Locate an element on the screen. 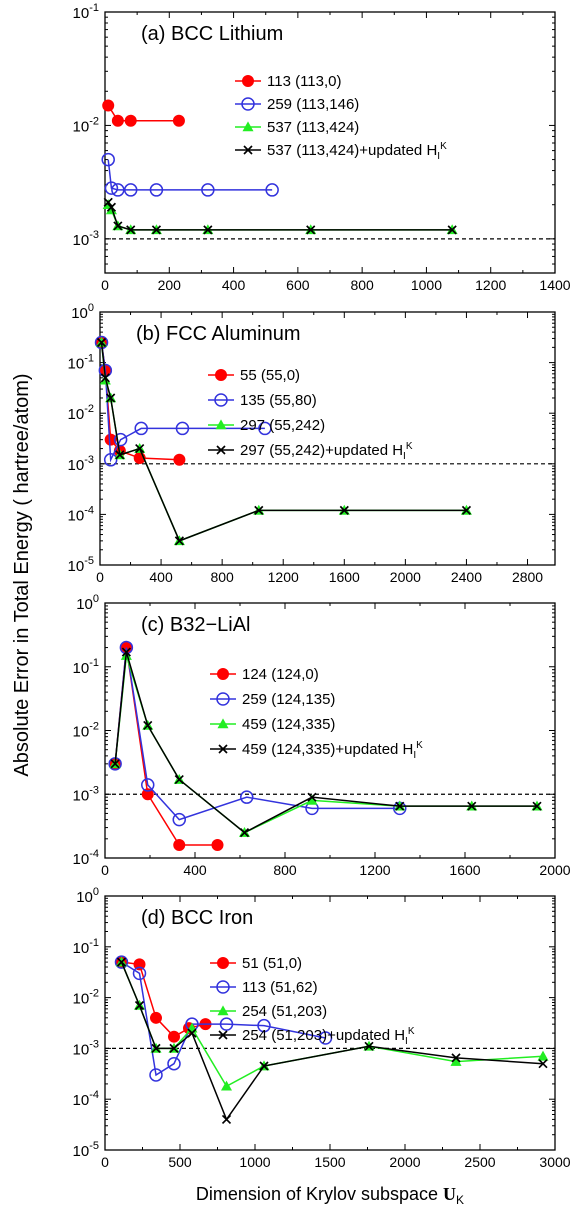 The height and width of the screenshot is (1211, 578). legend-entry: 51 (51,0) is located at coordinates (256, 963).